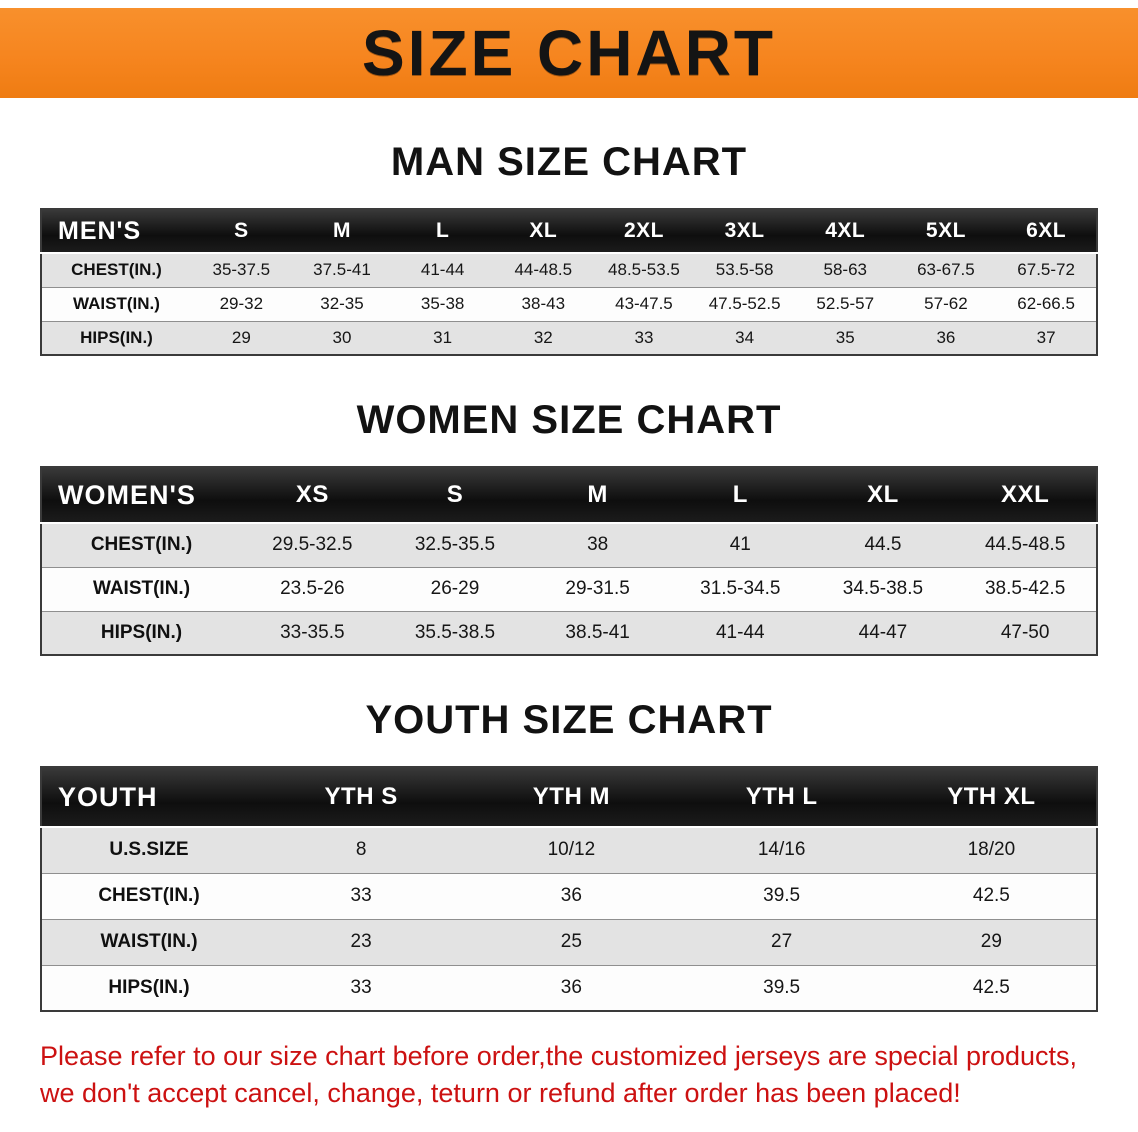 This screenshot has width=1138, height=1132. What do you see at coordinates (883, 588) in the screenshot?
I see `measurement-value: 34.5-38.5` at bounding box center [883, 588].